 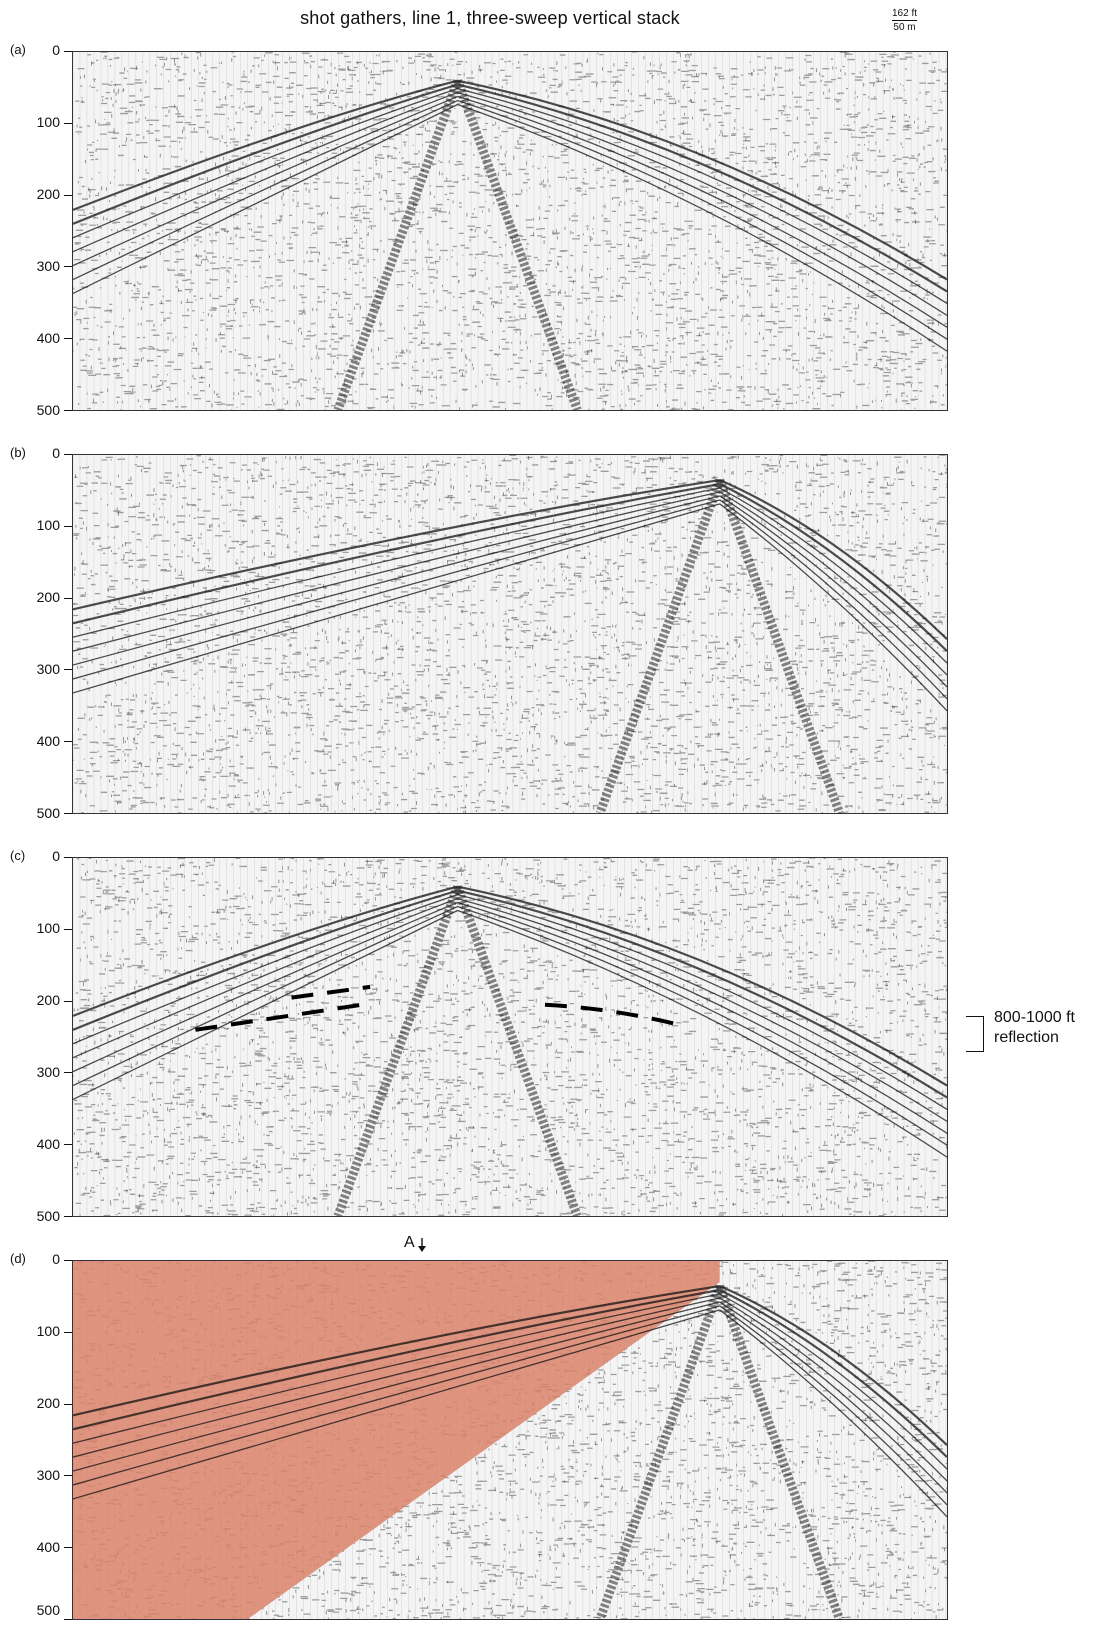 I want to click on panel-a-letter: (a), so click(x=18, y=49).